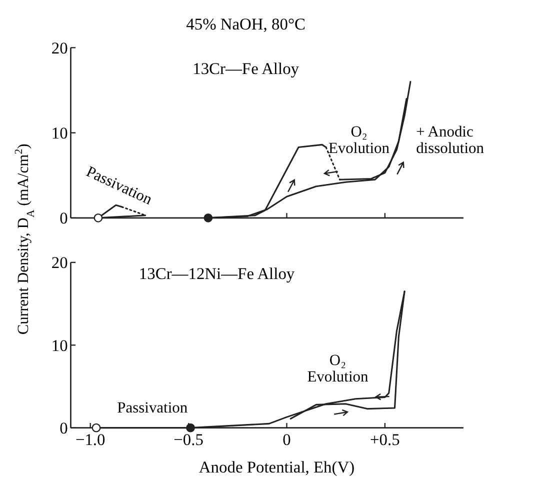 Image resolution: width=540 pixels, height=490 pixels. Describe the element at coordinates (217, 273) in the screenshot. I see `chart-title: 13Cr—12Ni—Fe Alloy` at that location.